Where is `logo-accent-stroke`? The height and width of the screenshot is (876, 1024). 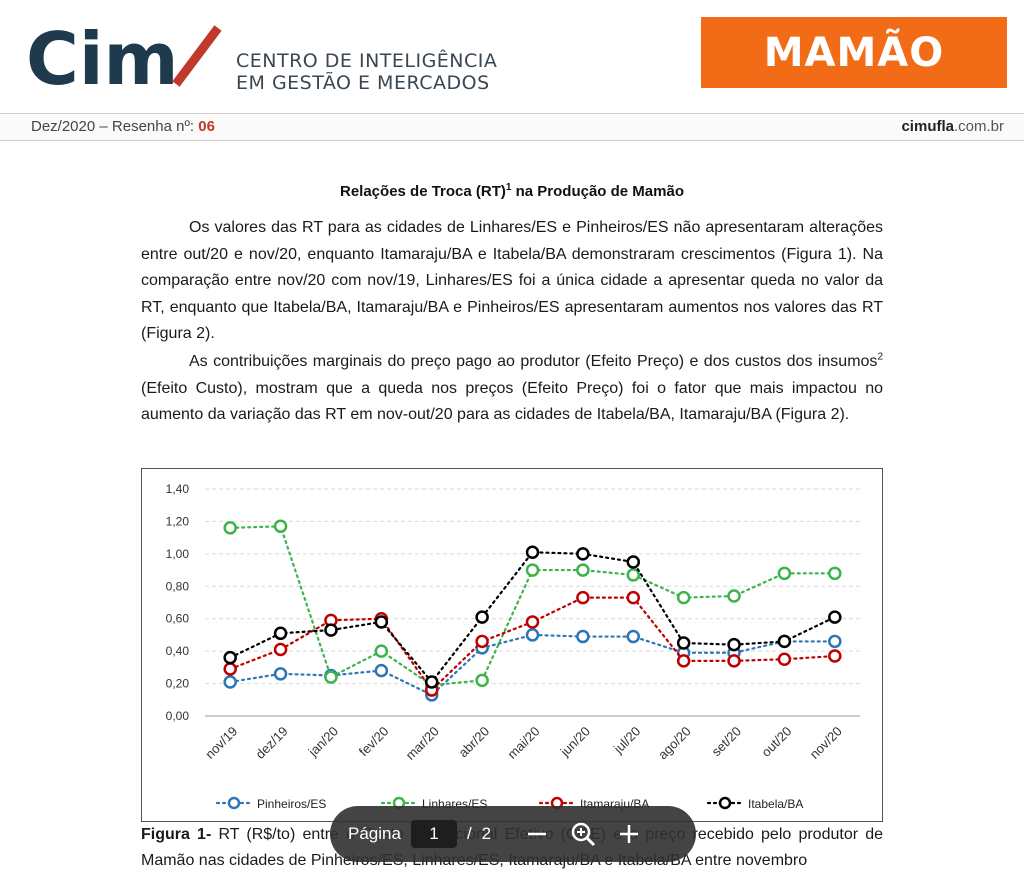
logo-accent-stroke is located at coordinates (197, 56).